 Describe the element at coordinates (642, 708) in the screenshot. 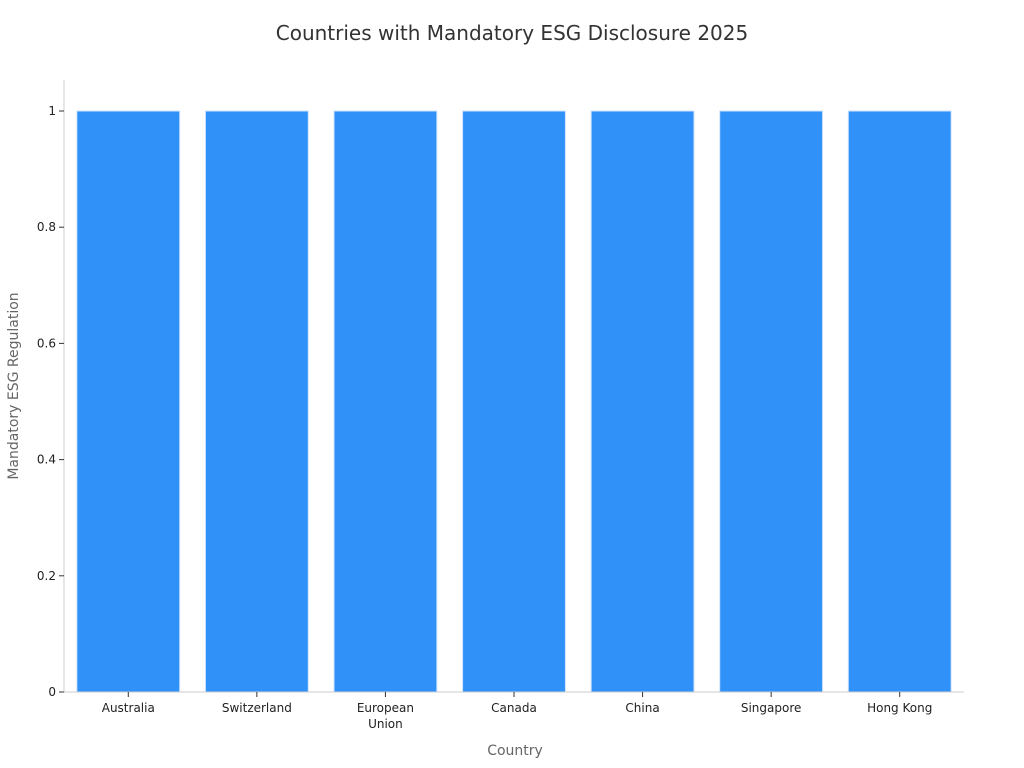

I see `x-tick-label: China` at that location.